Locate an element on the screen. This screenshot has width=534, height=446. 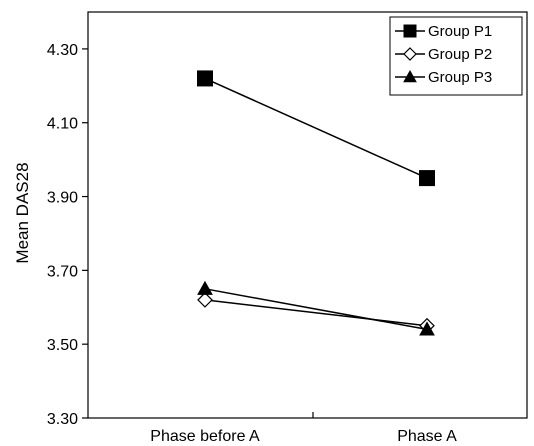
legend-label: Group P2 is located at coordinates (460, 54).